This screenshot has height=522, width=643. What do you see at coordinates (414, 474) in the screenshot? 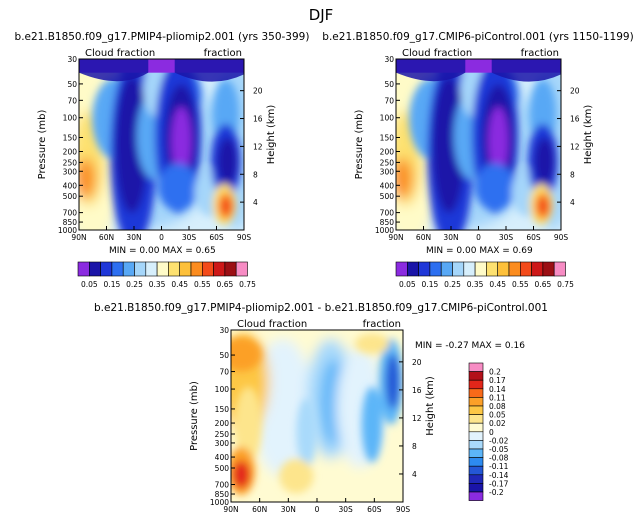
I see `y2-tick-label: 4` at bounding box center [414, 474].